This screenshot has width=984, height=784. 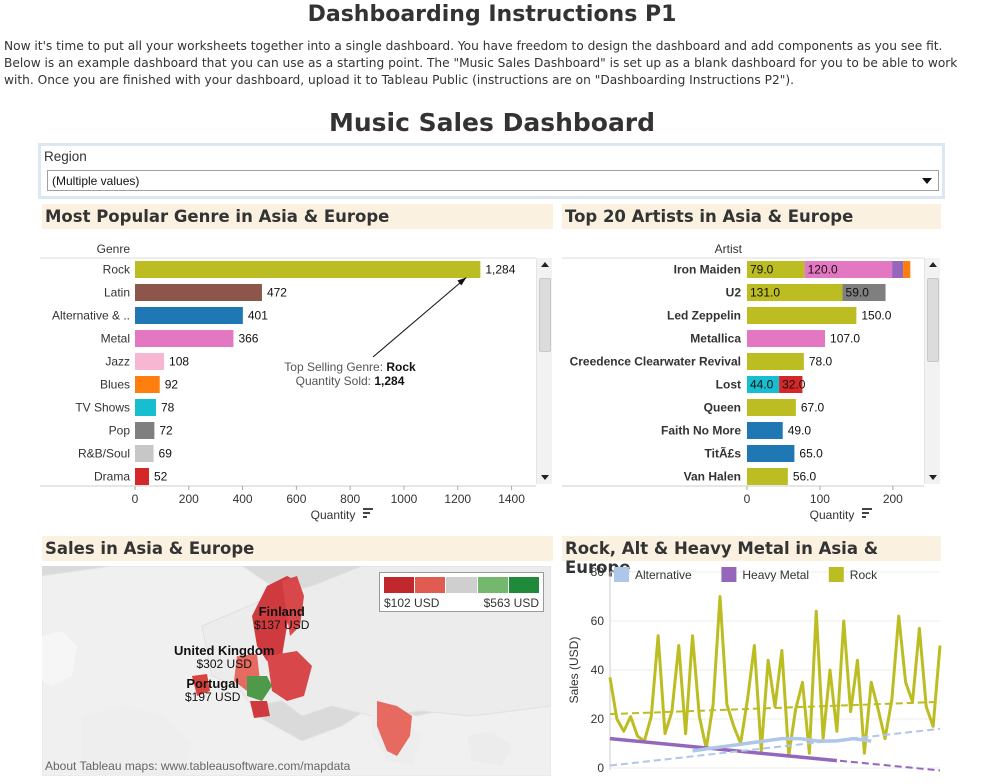 I want to click on artists-x-axis-title: Quantity, so click(x=832, y=515).